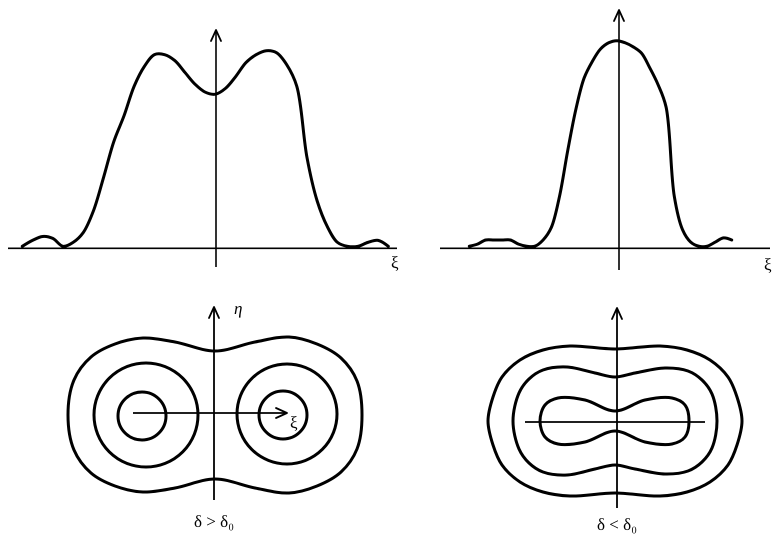 This screenshot has width=778, height=536. I want to click on text: δ < δ₀, so click(617, 524).